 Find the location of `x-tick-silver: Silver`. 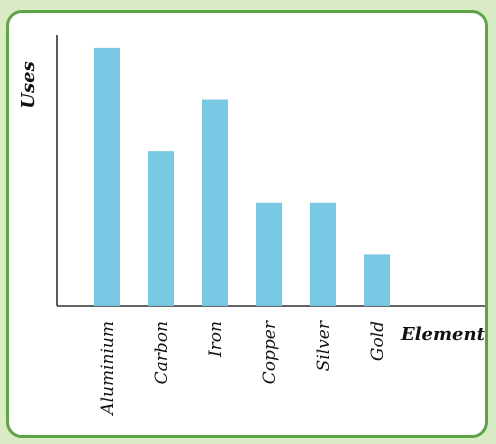

x-tick-silver: Silver is located at coordinates (324, 345).